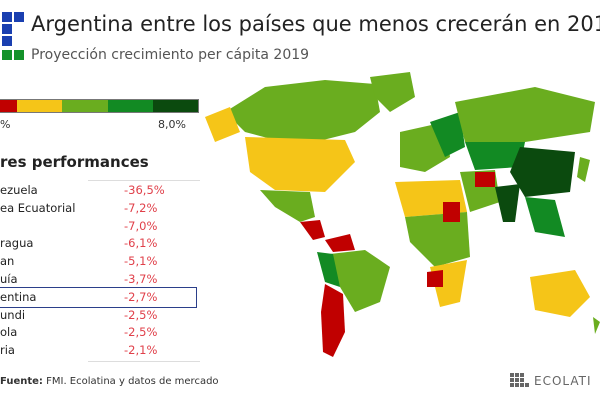 The height and width of the screenshot is (400, 600). Describe the element at coordinates (333, 320) in the screenshot. I see `map-argentina` at that location.